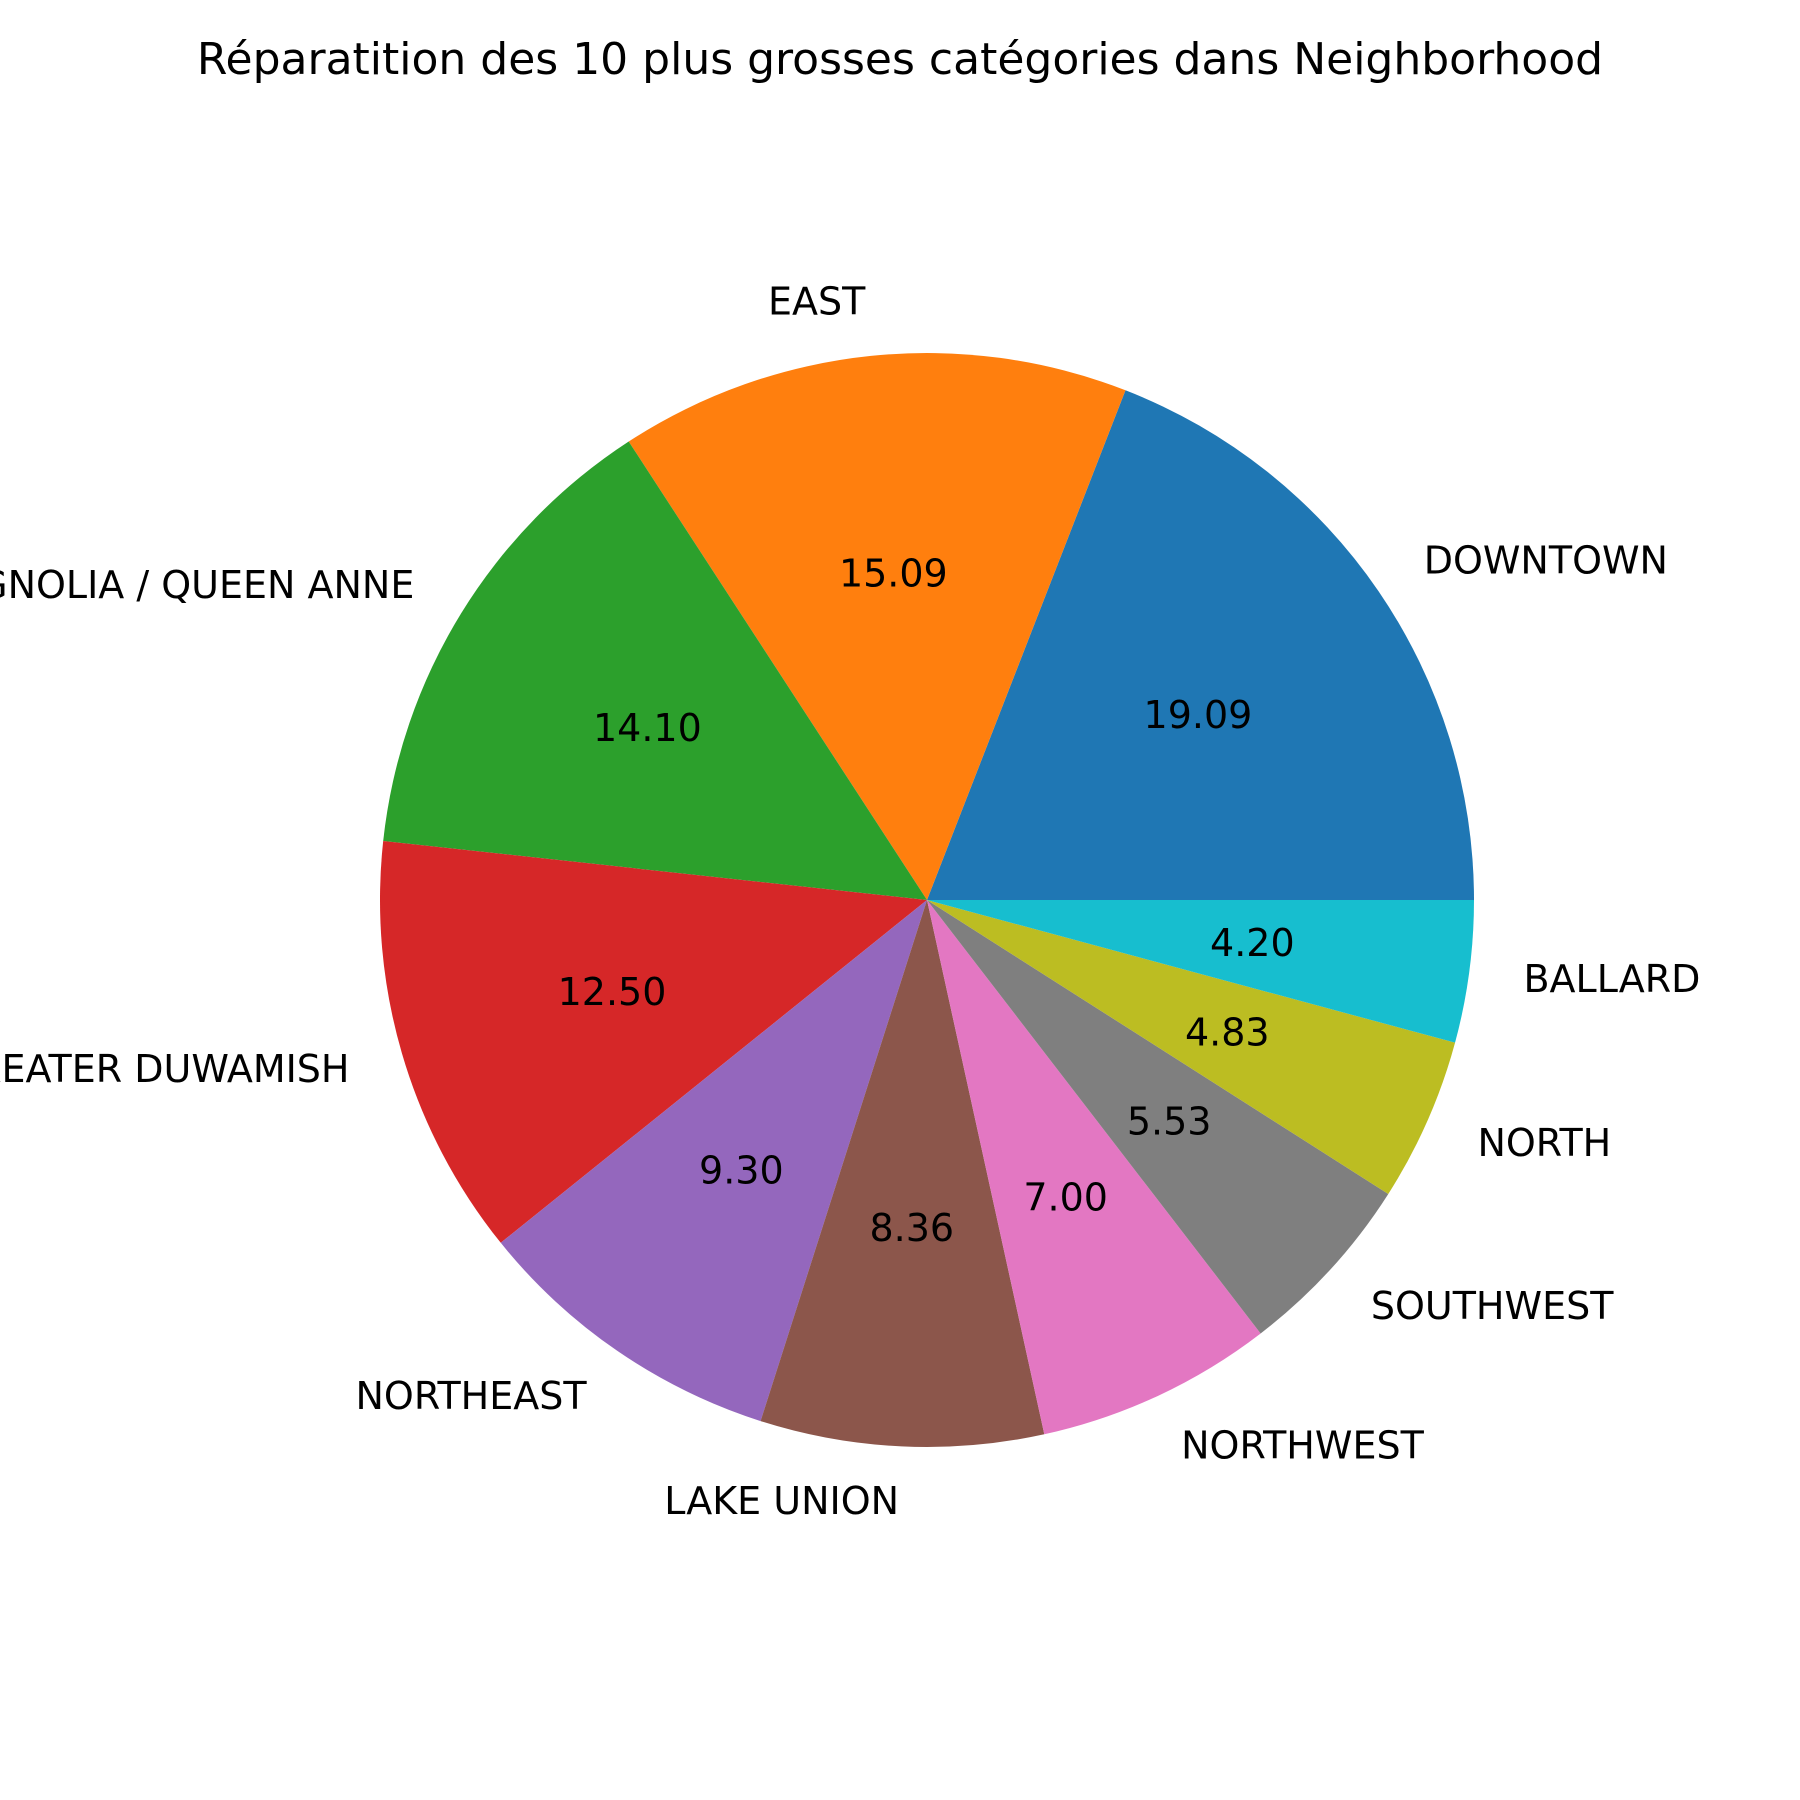 This screenshot has width=1800, height=1800. I want to click on category-label-greater-duwamish: GREATER DUWAMISH, so click(175, 1069).